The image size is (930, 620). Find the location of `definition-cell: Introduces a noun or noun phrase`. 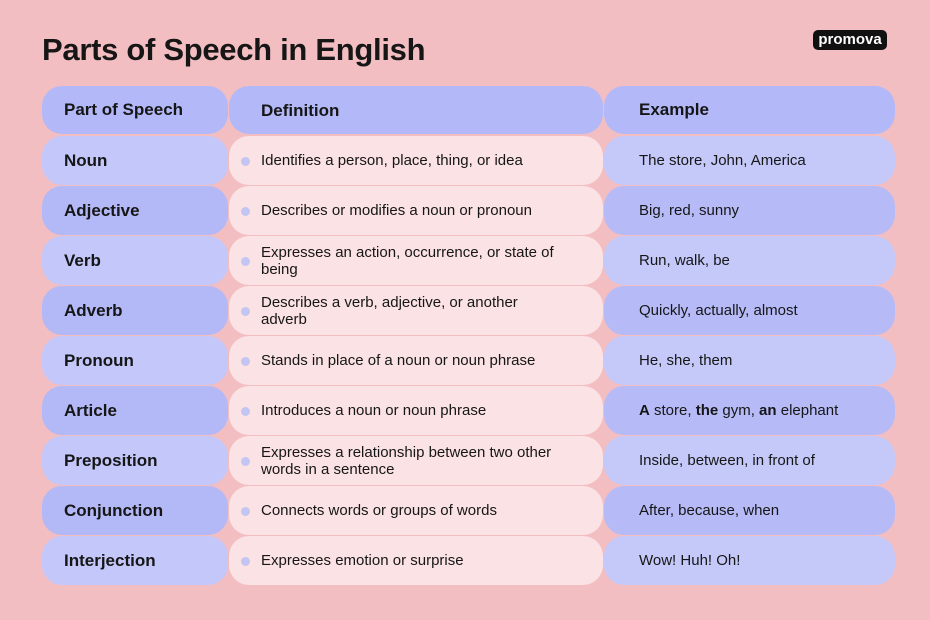

definition-cell: Introduces a noun or noun phrase is located at coordinates (416, 410).